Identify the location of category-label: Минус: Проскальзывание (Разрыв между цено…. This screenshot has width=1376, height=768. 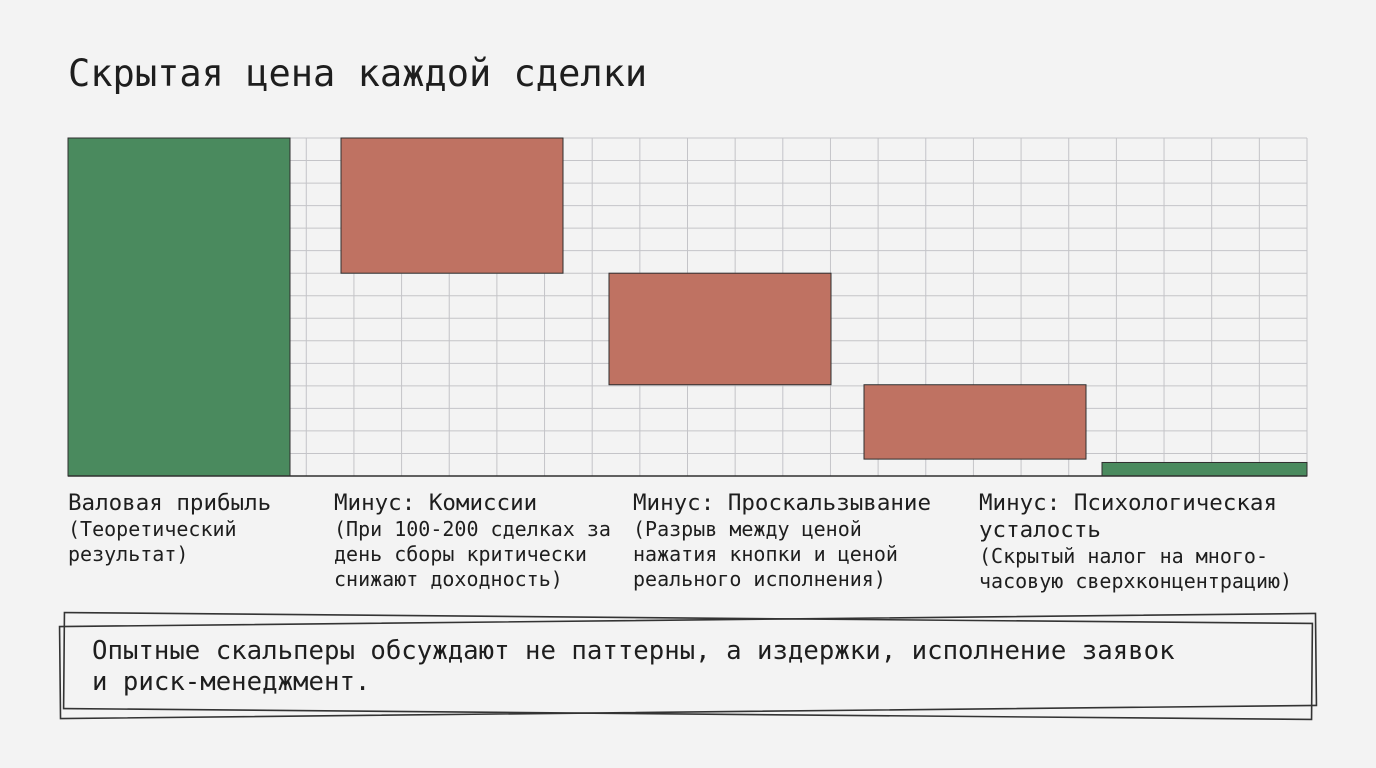
(793, 541).